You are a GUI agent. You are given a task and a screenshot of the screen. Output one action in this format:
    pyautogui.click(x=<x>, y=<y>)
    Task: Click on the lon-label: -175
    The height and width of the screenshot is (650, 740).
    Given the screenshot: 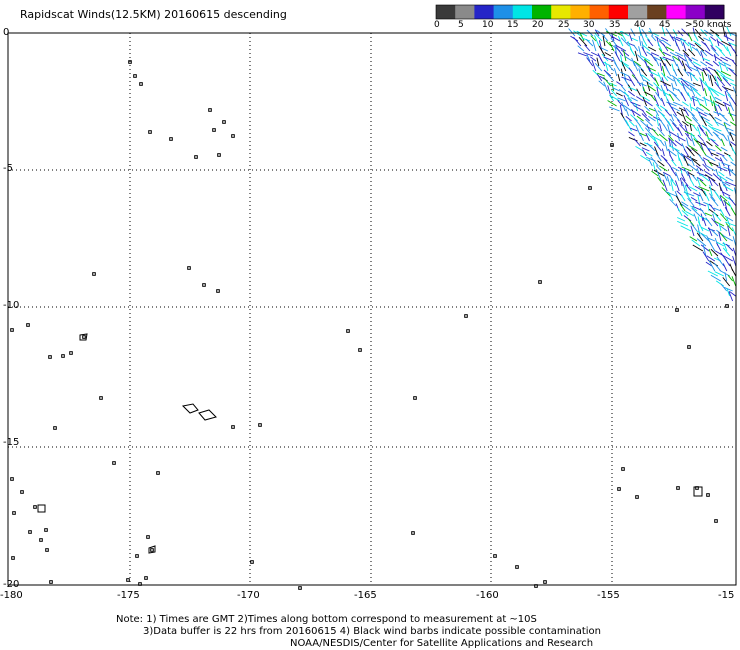 What is the action you would take?
    pyautogui.click(x=128, y=595)
    